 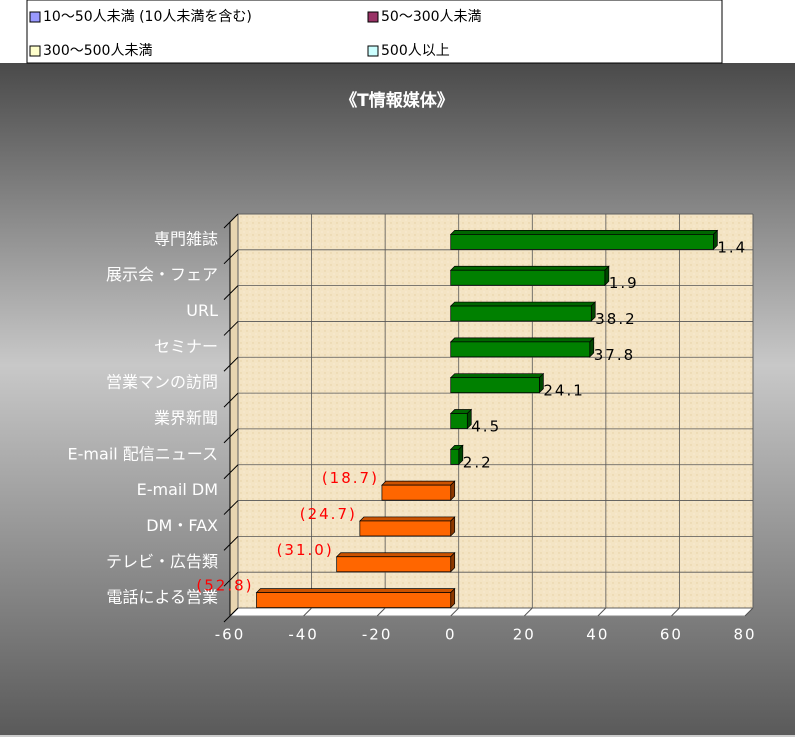 What do you see at coordinates (328, 514) in the screenshot?
I see `data-label: (24.7)` at bounding box center [328, 514].